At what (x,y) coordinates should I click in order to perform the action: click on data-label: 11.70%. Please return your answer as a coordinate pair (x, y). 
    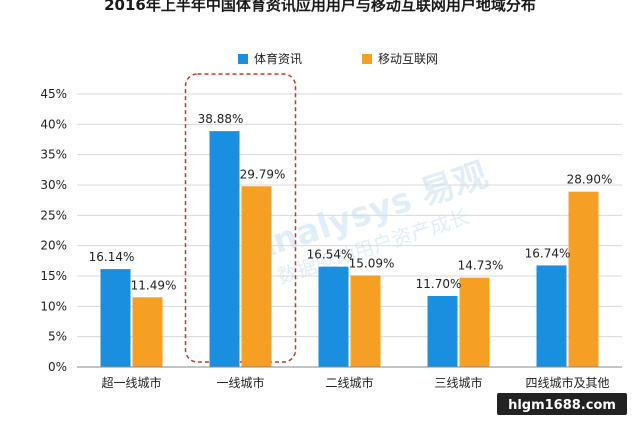
    Looking at the image, I should click on (439, 284).